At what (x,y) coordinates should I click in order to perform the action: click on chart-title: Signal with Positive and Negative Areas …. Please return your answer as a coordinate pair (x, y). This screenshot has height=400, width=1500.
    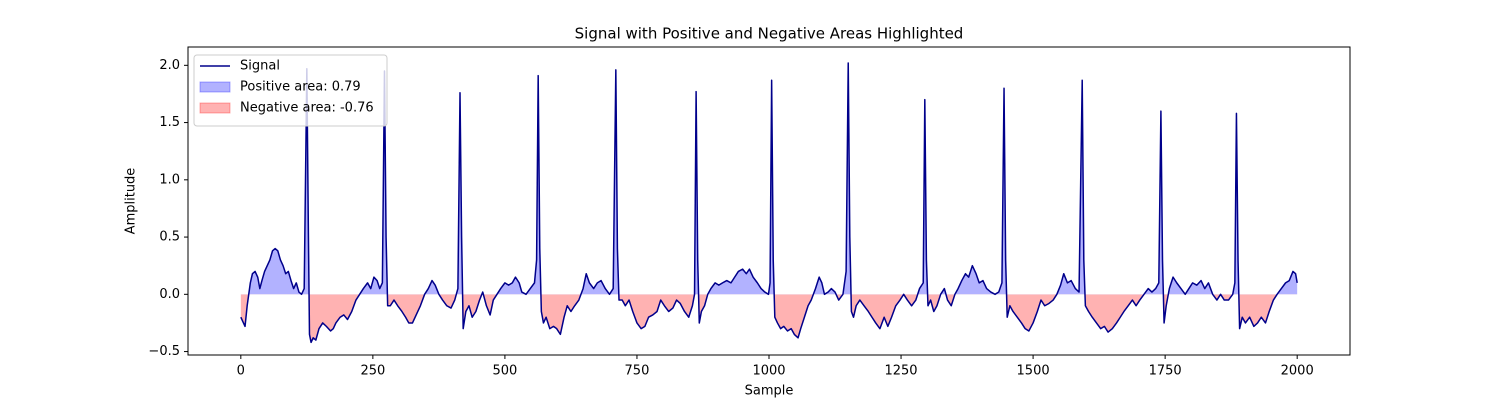
    Looking at the image, I should click on (769, 34).